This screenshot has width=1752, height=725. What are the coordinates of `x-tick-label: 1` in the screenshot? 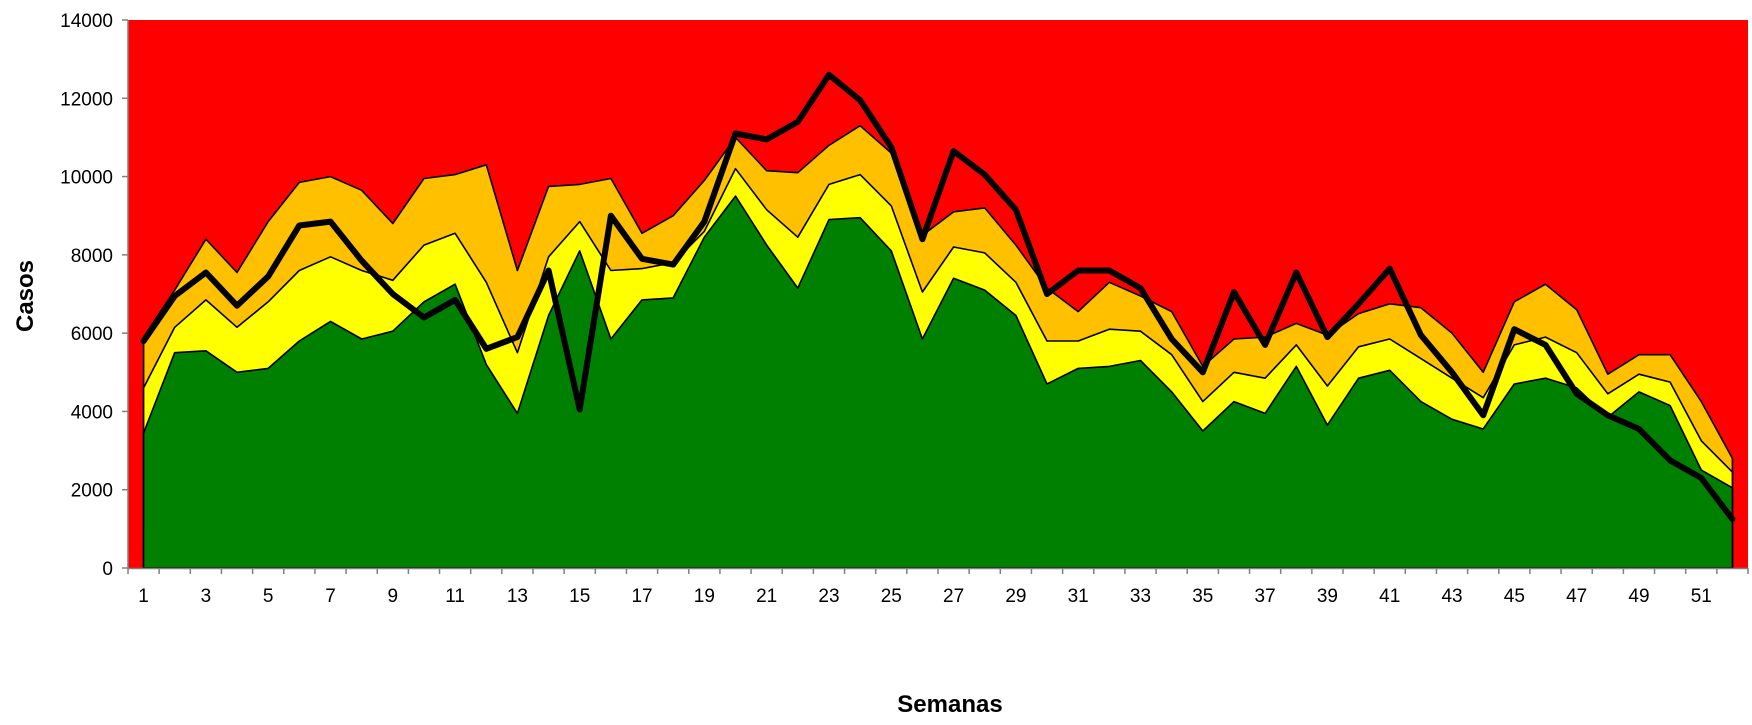 It's located at (143, 596).